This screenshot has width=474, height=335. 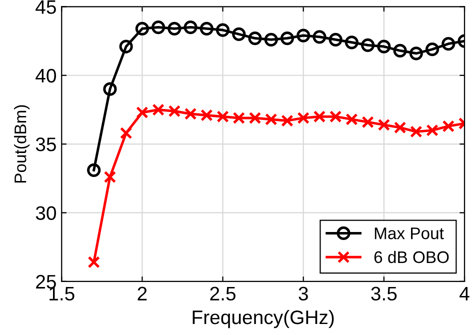 What do you see at coordinates (411, 257) in the screenshot?
I see `legend-label: 6 dB OBO` at bounding box center [411, 257].